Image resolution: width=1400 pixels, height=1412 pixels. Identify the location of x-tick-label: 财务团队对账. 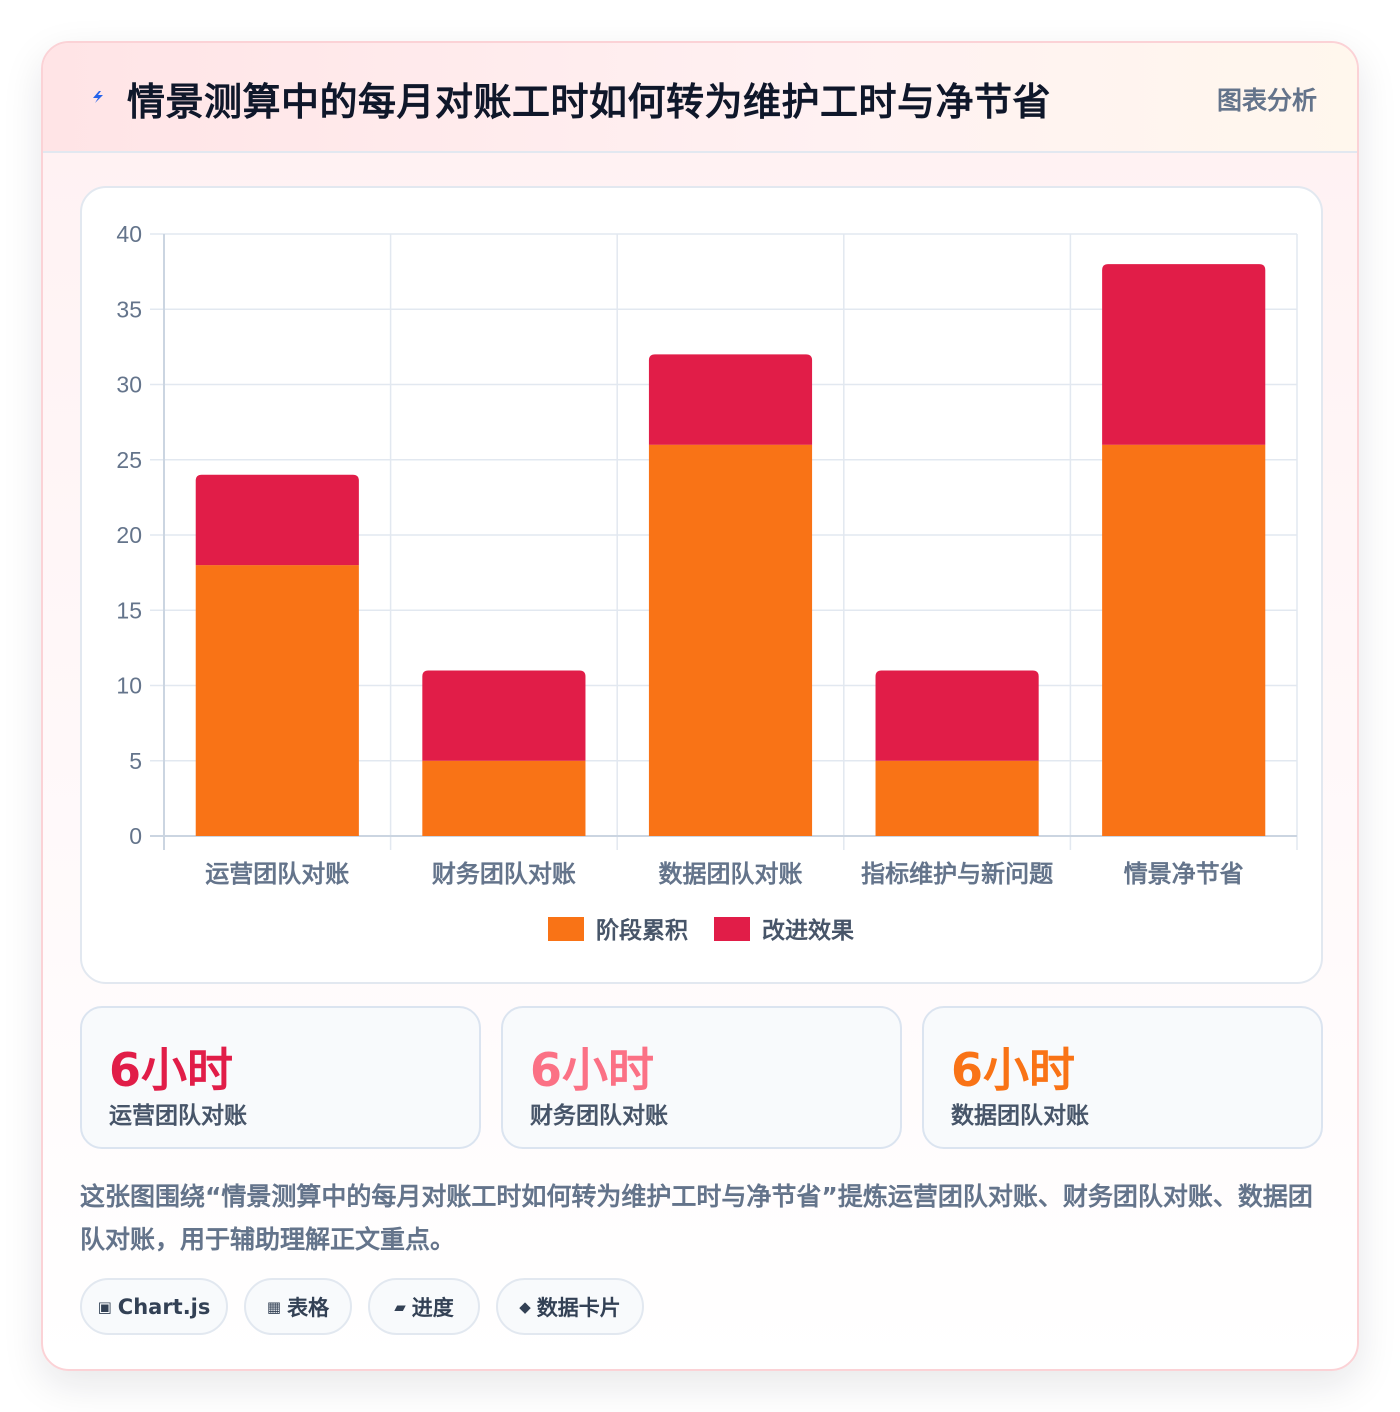
(504, 874).